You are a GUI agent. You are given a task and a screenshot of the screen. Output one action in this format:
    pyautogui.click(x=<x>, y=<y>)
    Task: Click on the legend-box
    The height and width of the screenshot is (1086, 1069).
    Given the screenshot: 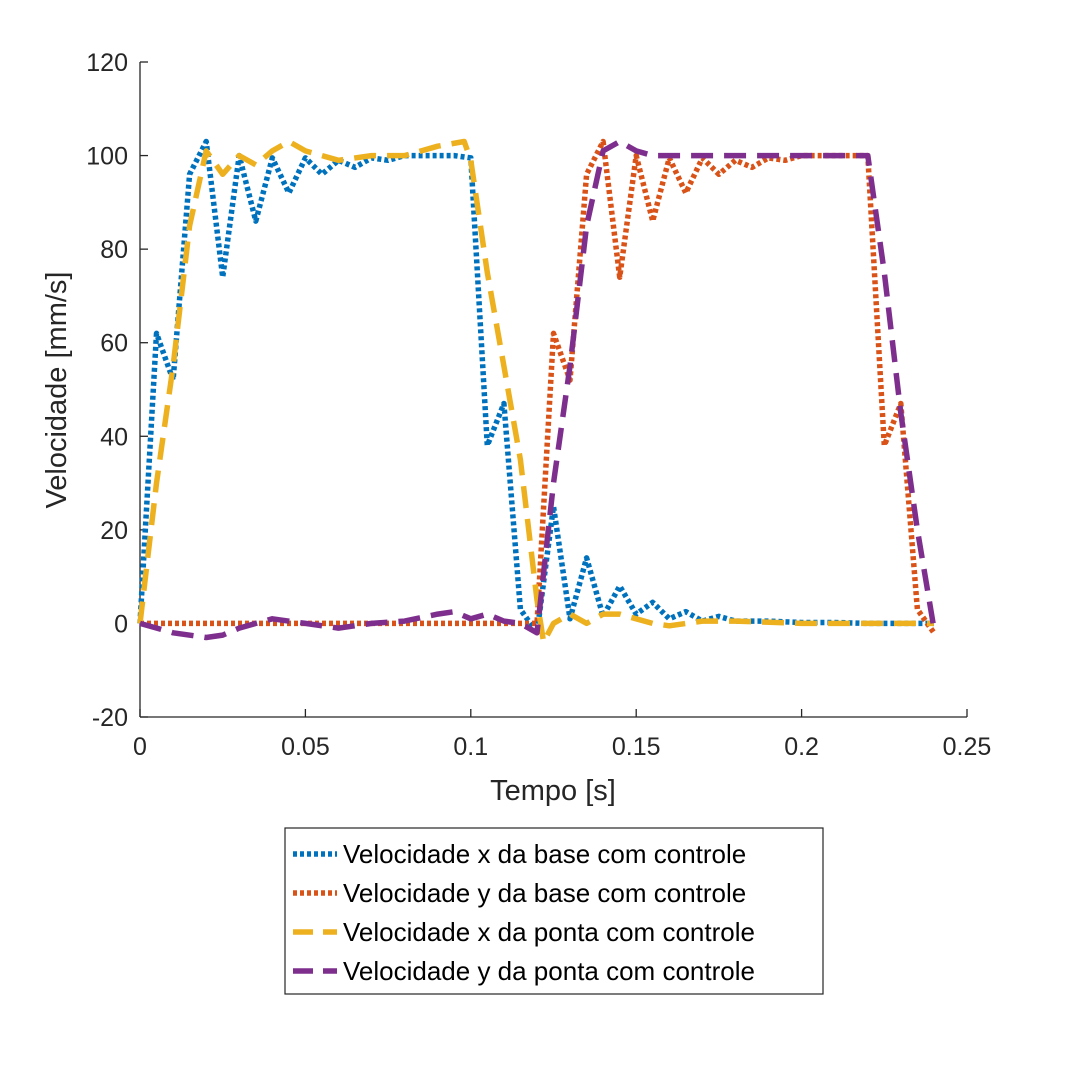 What is the action you would take?
    pyautogui.click(x=554, y=911)
    